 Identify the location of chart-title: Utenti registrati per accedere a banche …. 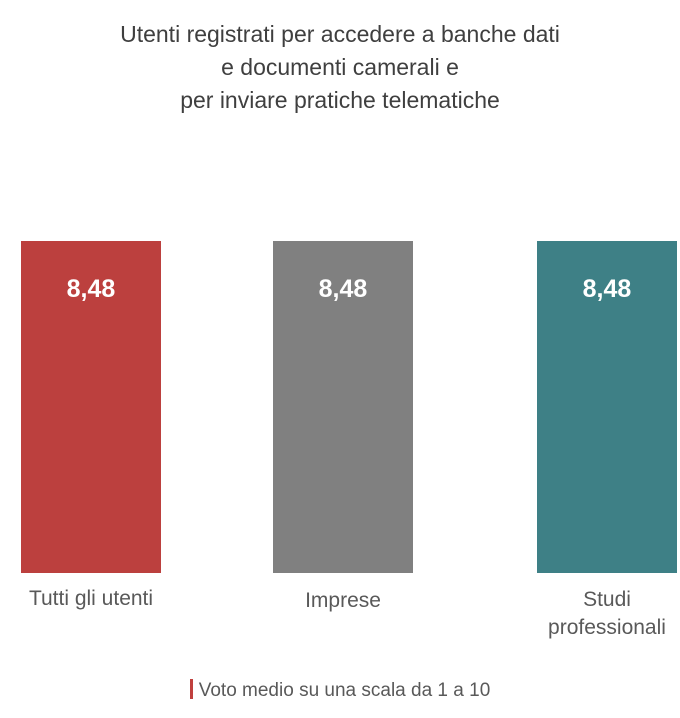
(340, 67).